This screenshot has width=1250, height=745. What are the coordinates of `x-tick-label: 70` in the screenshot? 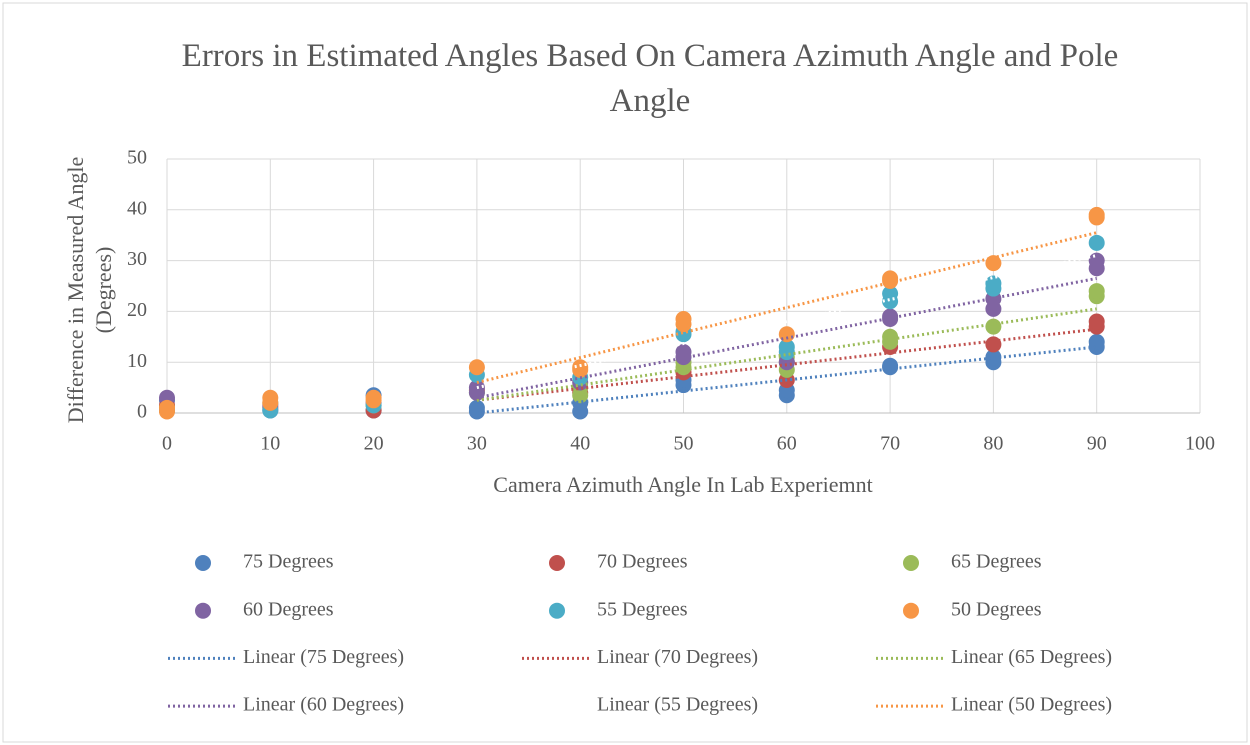 It's located at (890, 444).